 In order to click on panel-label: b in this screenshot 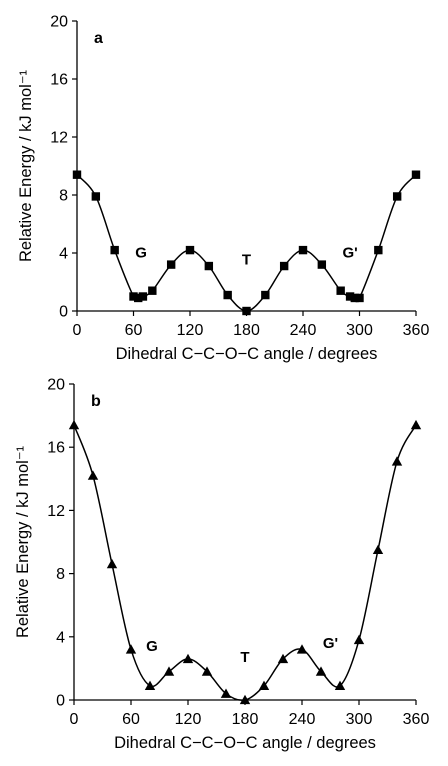, I will do `click(96, 401)`.